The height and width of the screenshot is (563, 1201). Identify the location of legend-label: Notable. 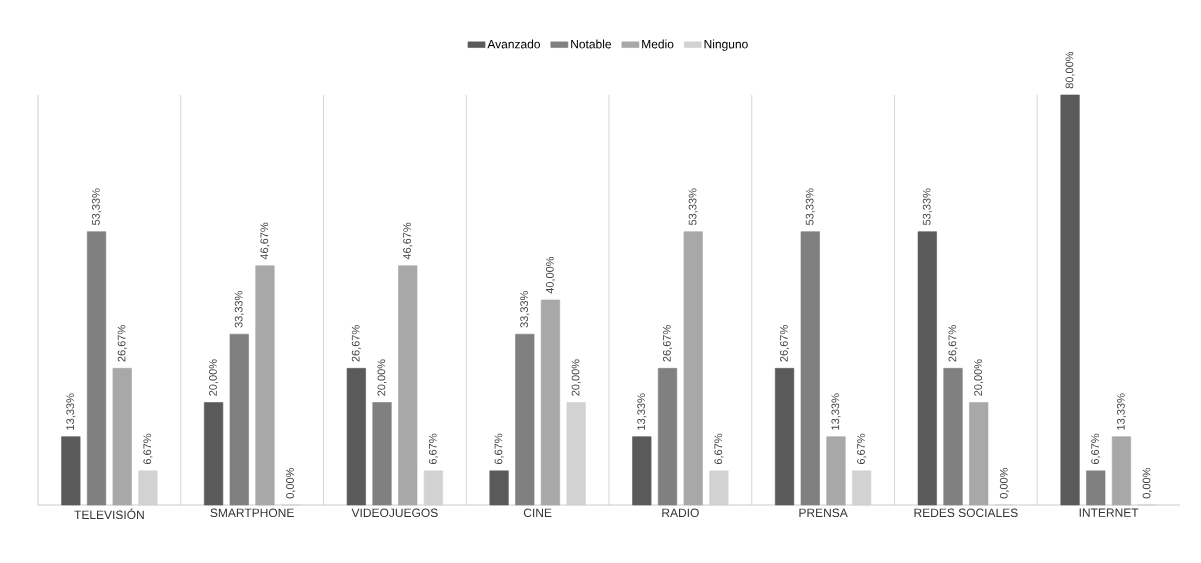
(591, 44).